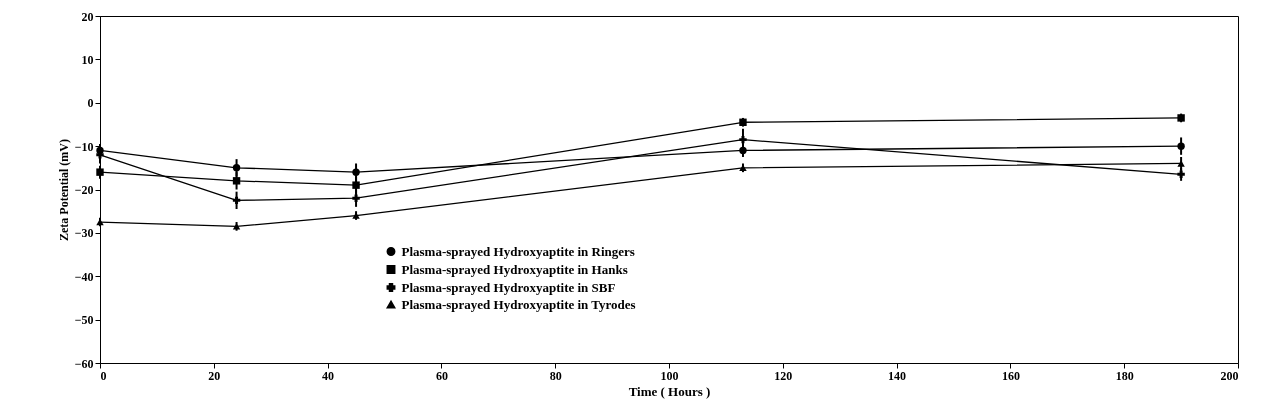 The width and height of the screenshot is (1268, 405). Describe the element at coordinates (84, 190) in the screenshot. I see `y-tick-label: −20` at that location.